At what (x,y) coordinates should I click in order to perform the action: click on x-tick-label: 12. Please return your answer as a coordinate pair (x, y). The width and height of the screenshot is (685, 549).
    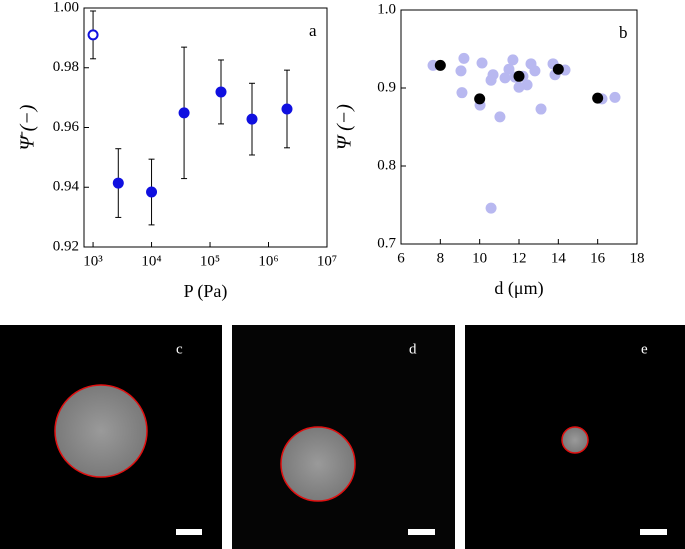
    Looking at the image, I should click on (519, 258).